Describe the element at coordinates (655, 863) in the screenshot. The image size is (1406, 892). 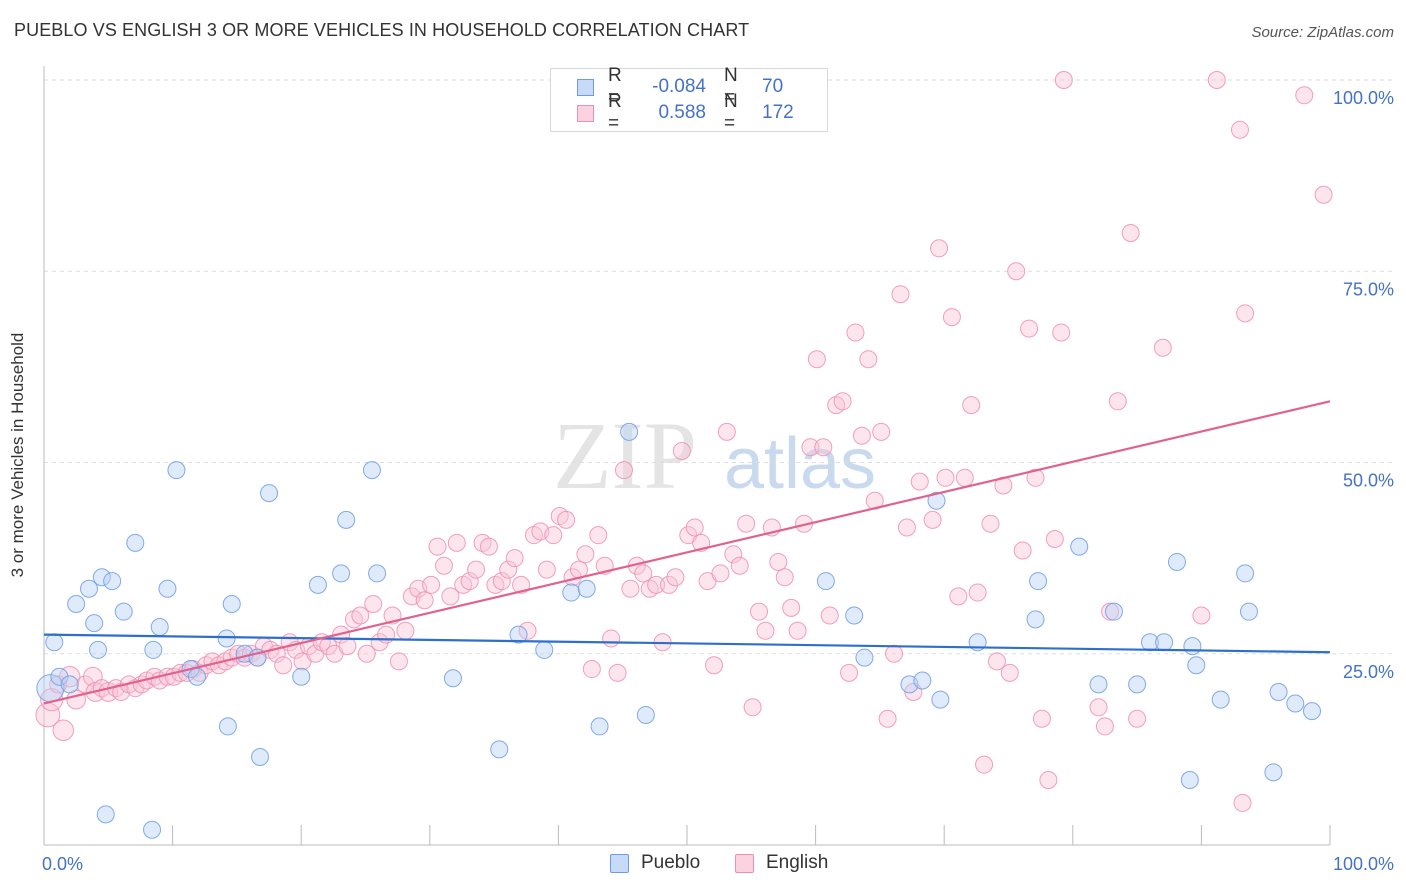
I see `legend-item-pueblo: Pueblo` at that location.